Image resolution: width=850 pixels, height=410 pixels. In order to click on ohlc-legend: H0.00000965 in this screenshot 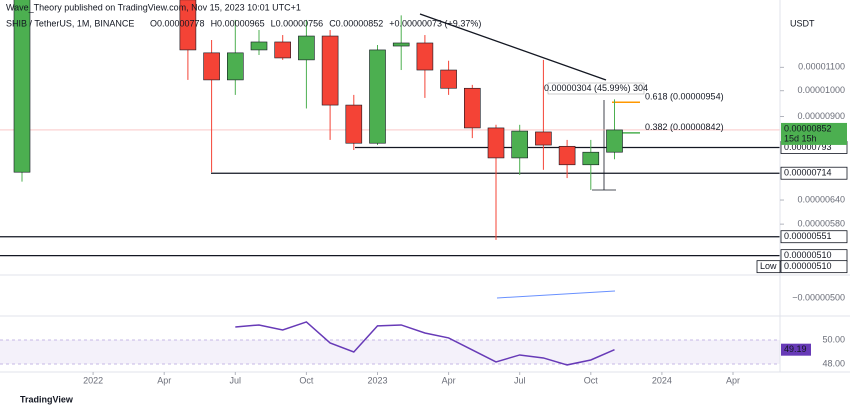, I will do `click(238, 23)`.